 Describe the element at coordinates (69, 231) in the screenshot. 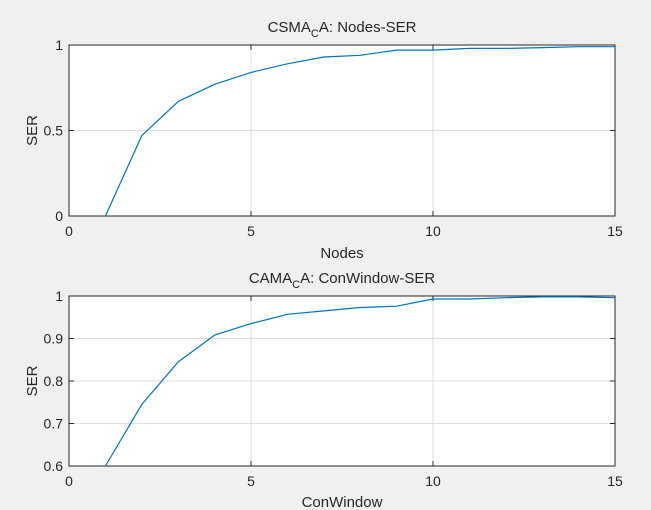

I see `top-xtick-label: 0` at that location.